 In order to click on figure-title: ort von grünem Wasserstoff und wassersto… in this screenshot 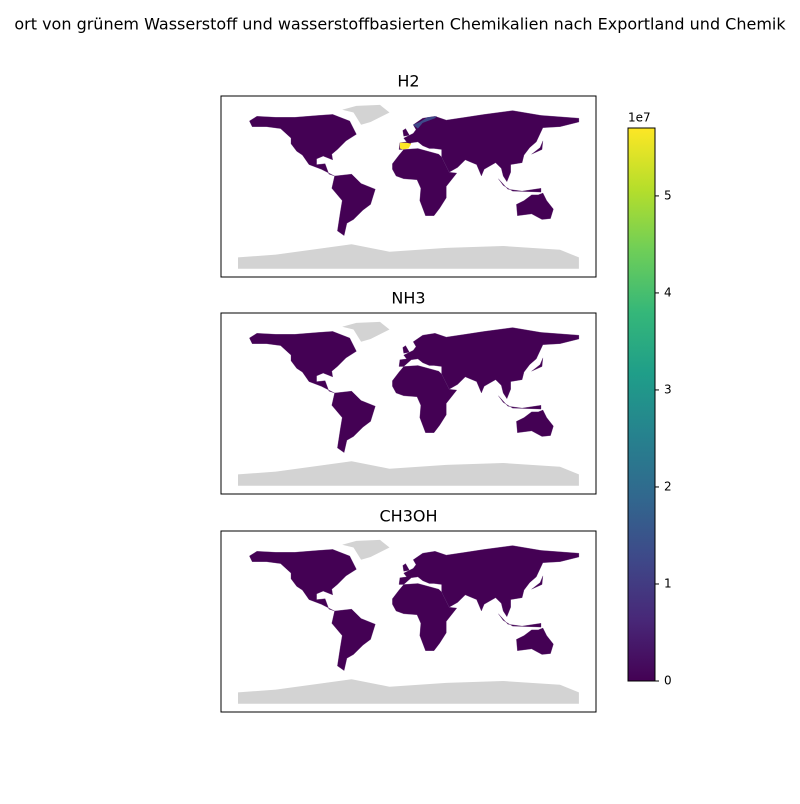, I will do `click(400, 24)`.